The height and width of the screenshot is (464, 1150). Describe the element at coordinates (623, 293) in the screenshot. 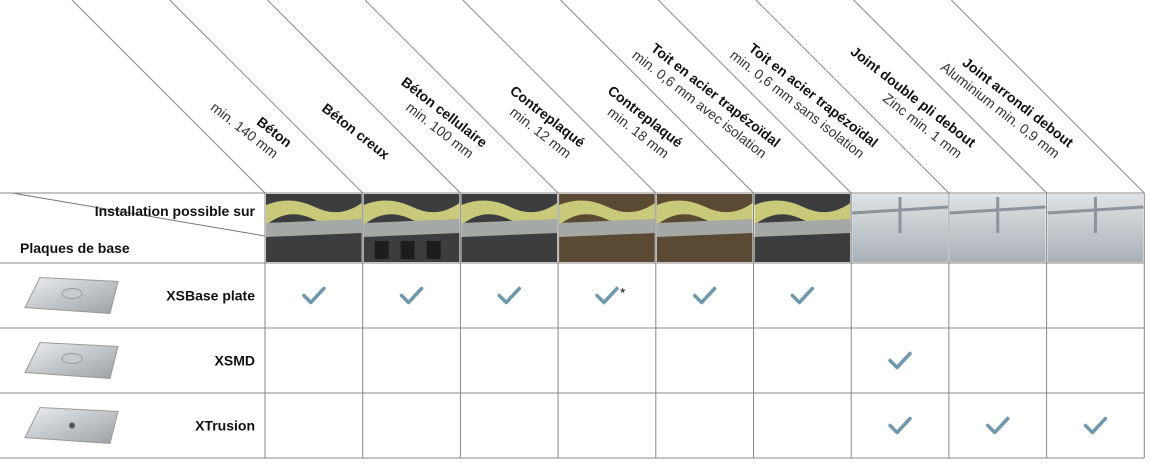

I see `footnote-mark: *` at that location.